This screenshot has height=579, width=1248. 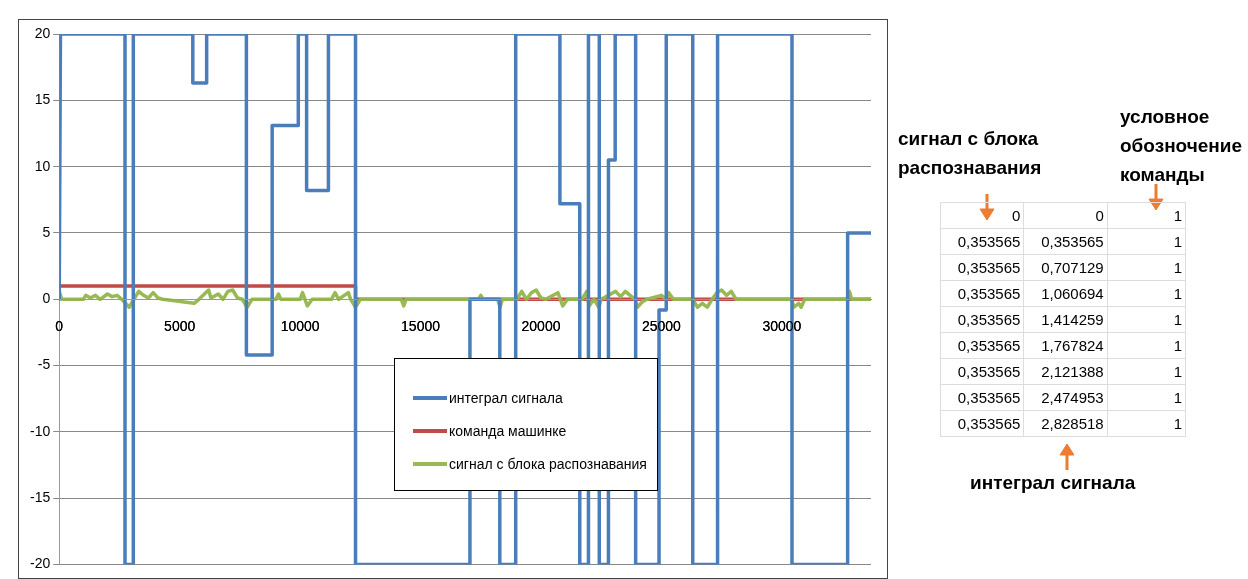 What do you see at coordinates (46, 298) in the screenshot?
I see `y-tick-label: 0` at bounding box center [46, 298].